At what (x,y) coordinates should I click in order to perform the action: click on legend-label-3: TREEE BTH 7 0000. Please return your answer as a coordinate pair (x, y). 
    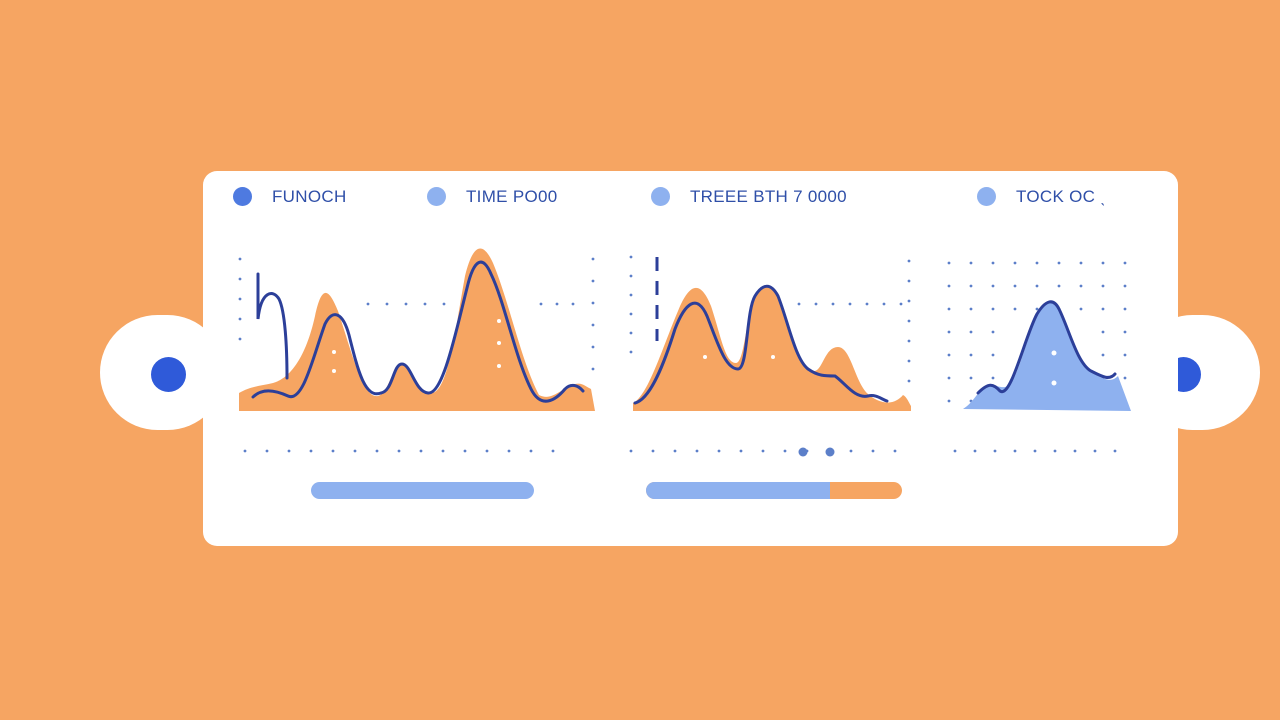
    Looking at the image, I should click on (768, 196).